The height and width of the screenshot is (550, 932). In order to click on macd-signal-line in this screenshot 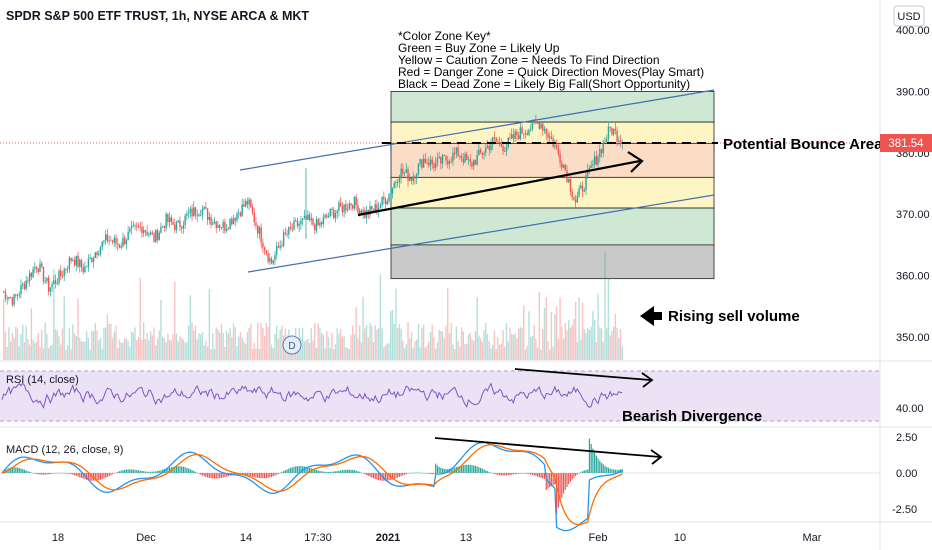, I will do `click(312, 485)`.